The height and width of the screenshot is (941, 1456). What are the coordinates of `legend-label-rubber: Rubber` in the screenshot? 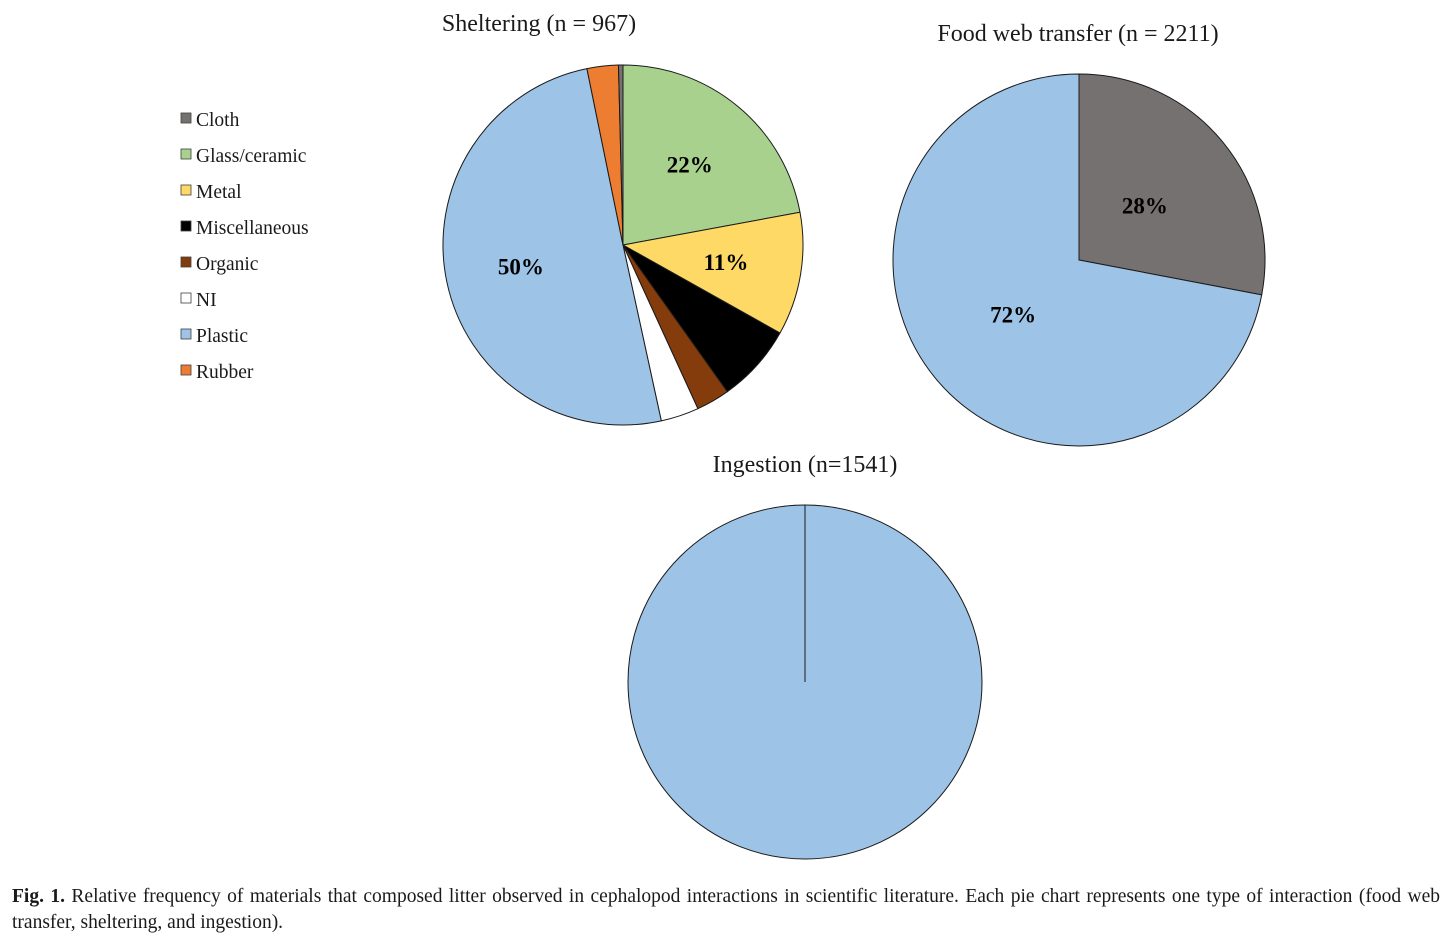 It's located at (225, 372).